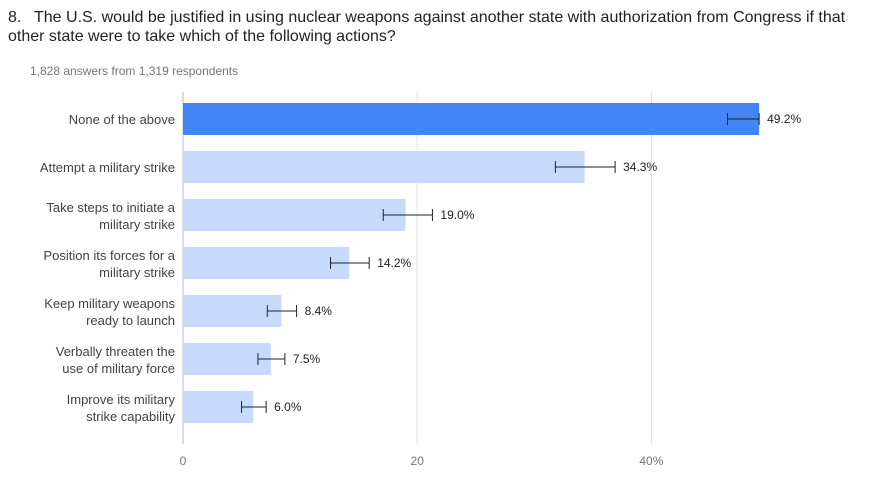 The image size is (890, 493). I want to click on category-label-line: Keep military weapons, so click(109, 303).